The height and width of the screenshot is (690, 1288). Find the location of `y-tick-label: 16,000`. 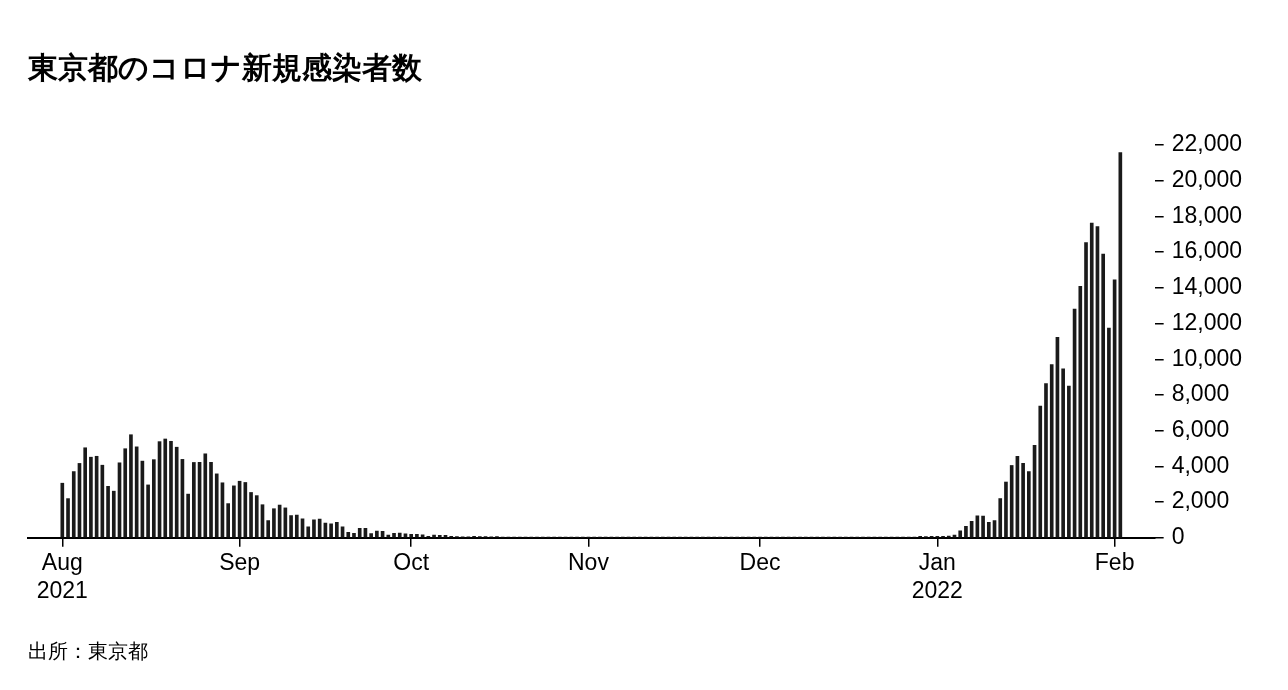

y-tick-label: 16,000 is located at coordinates (1207, 250).